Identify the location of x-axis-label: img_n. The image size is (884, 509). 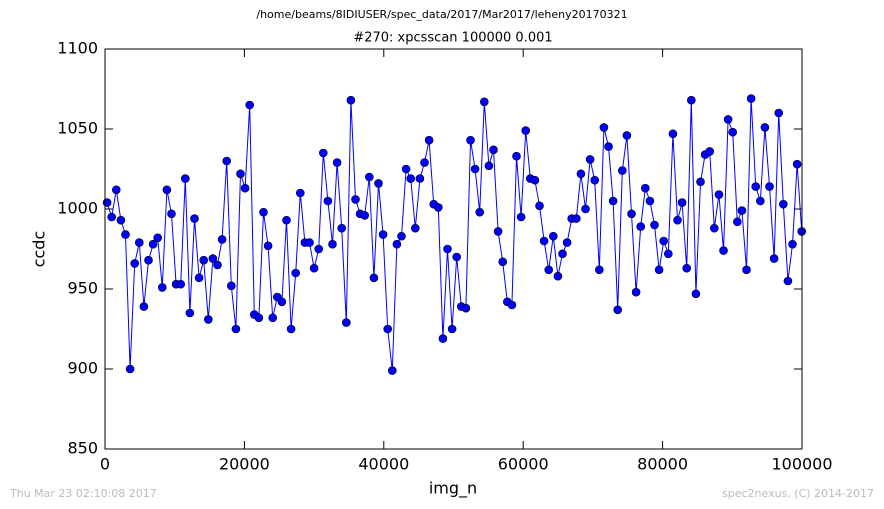
(453, 489).